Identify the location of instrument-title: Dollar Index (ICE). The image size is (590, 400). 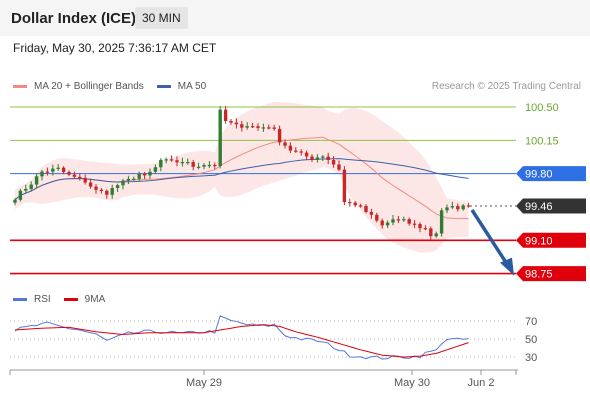
(74, 18).